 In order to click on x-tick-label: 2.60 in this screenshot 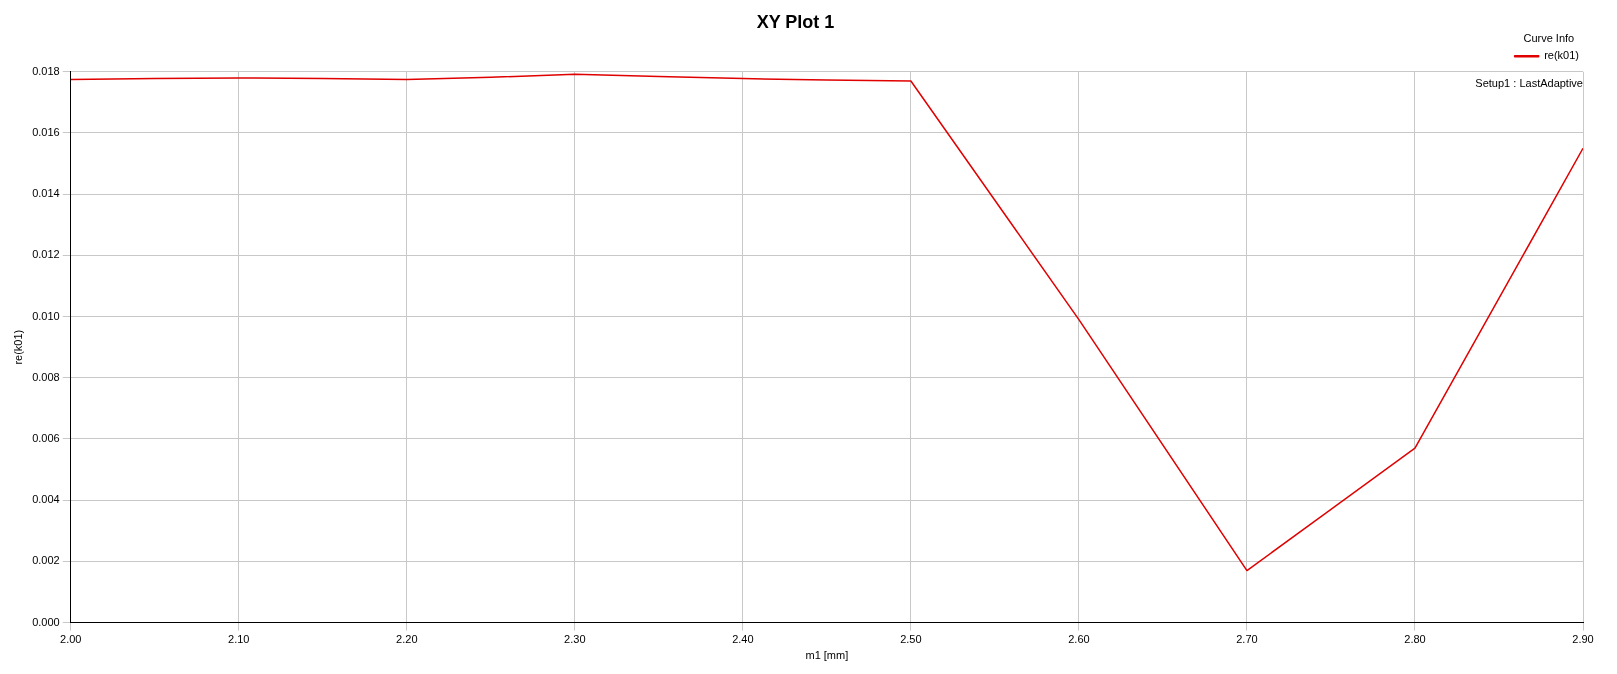, I will do `click(1079, 639)`.